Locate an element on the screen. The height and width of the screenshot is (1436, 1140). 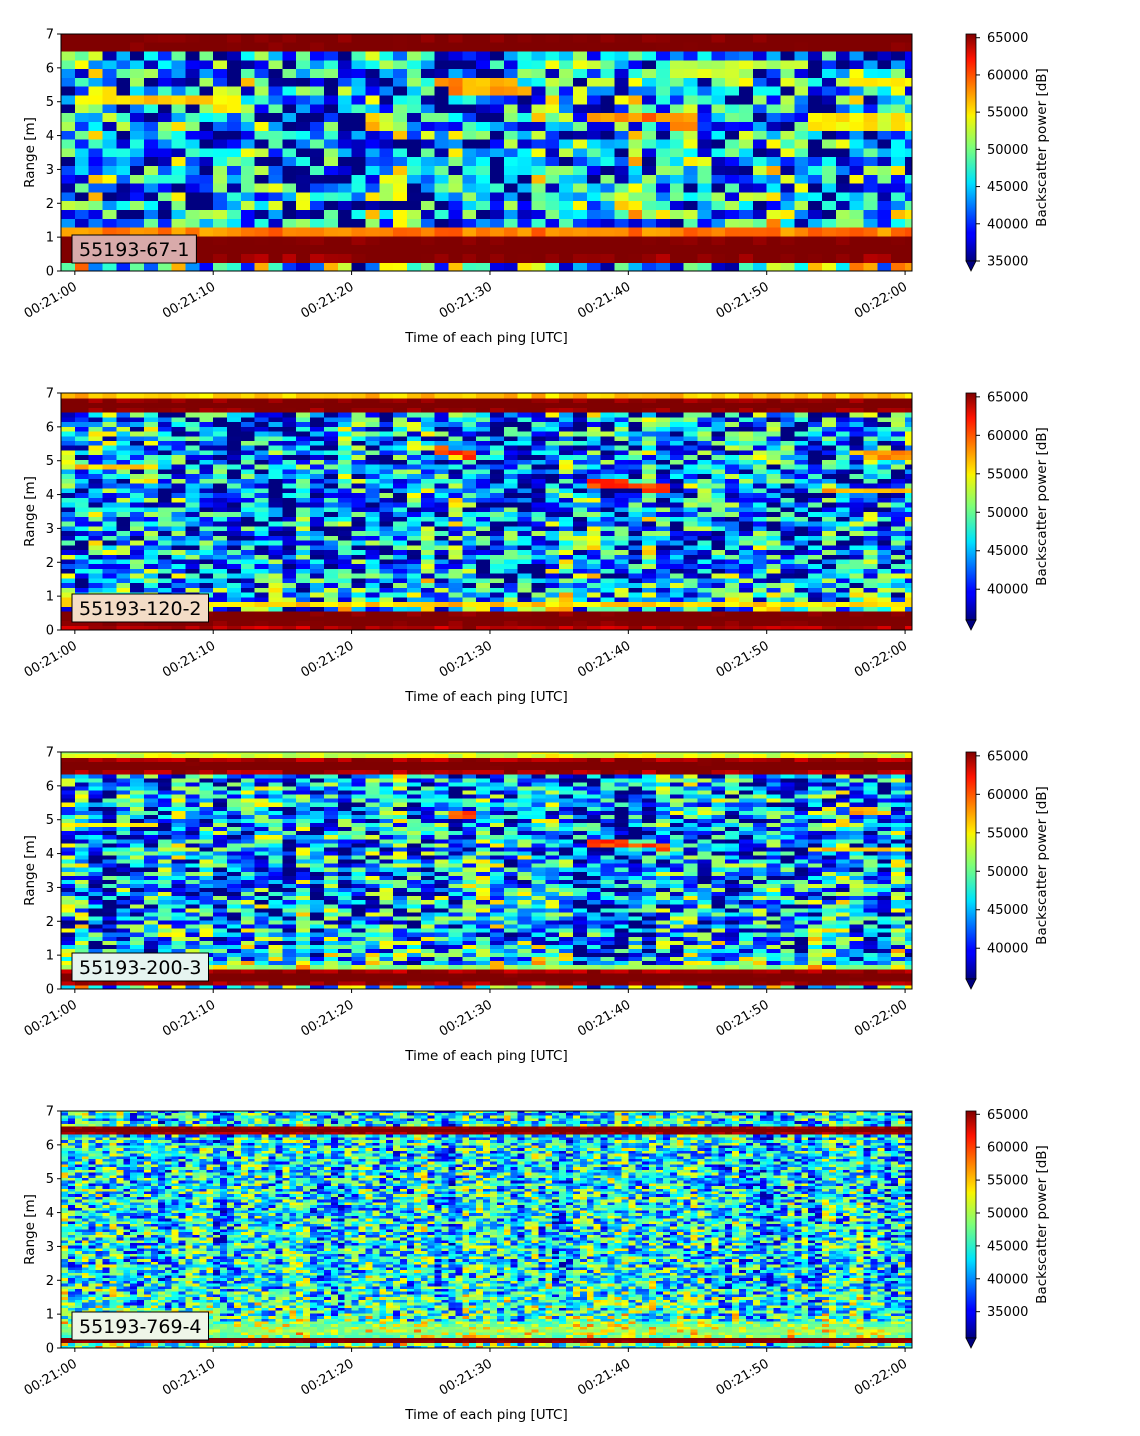
sample-label: 55193-769-4 is located at coordinates (140, 1327).